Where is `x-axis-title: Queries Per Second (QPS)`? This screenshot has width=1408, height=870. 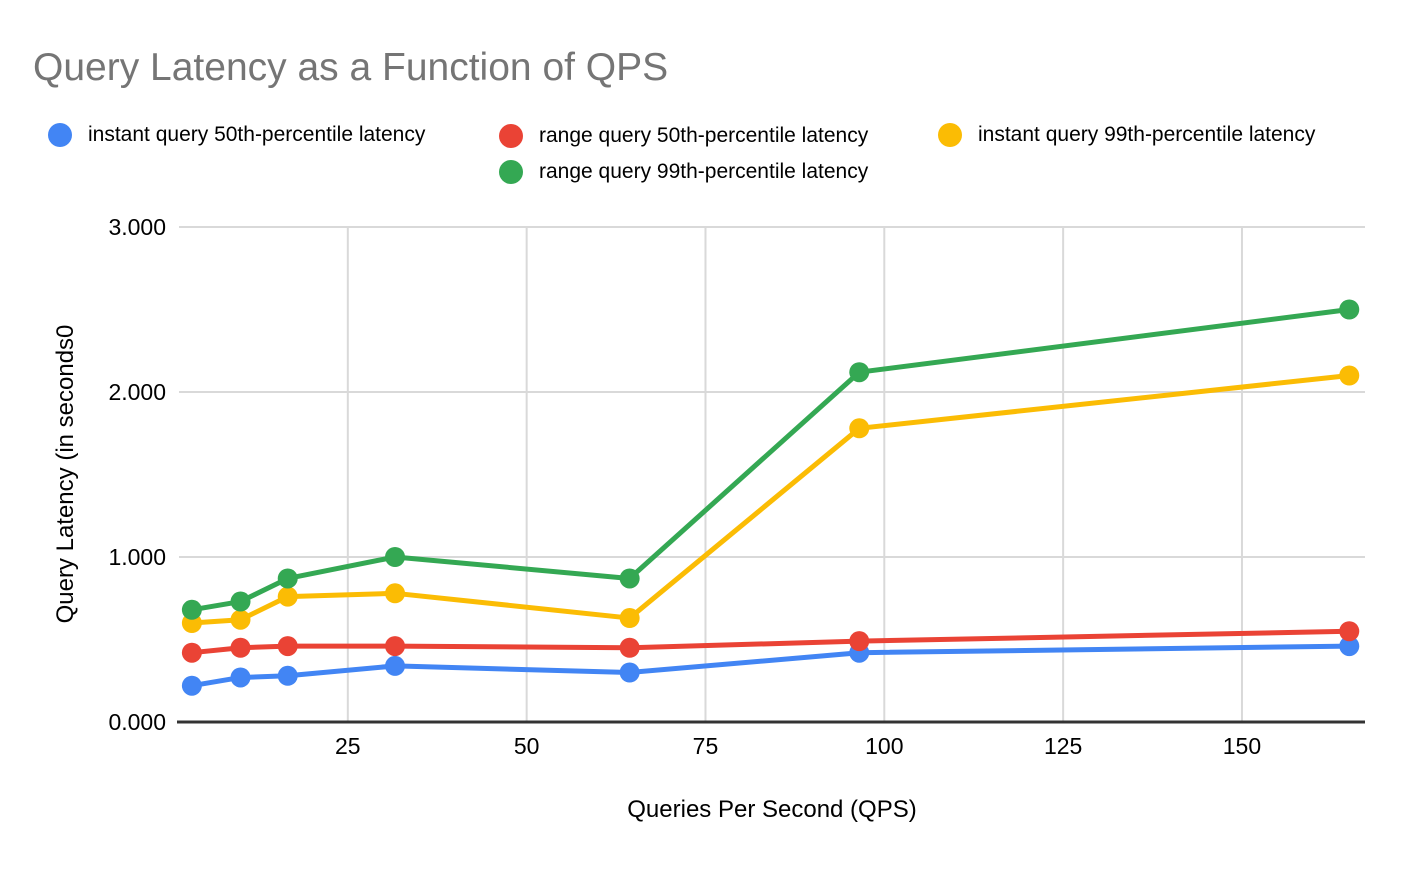
x-axis-title: Queries Per Second (QPS) is located at coordinates (772, 809).